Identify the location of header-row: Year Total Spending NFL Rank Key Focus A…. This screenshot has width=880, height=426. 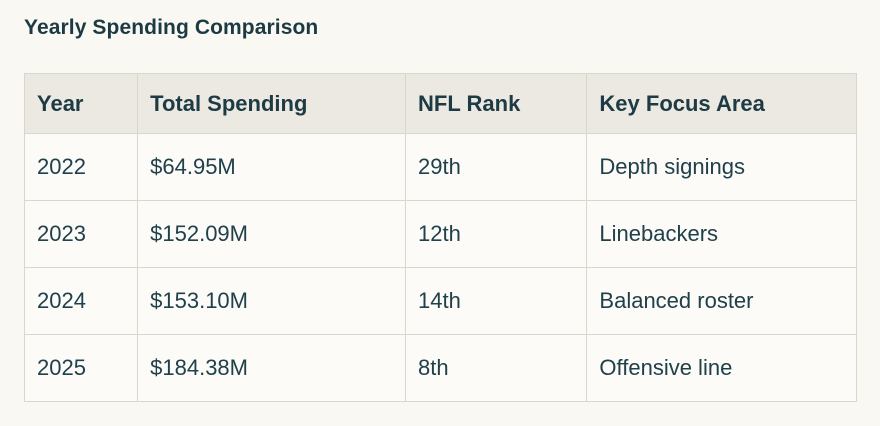
(440, 103).